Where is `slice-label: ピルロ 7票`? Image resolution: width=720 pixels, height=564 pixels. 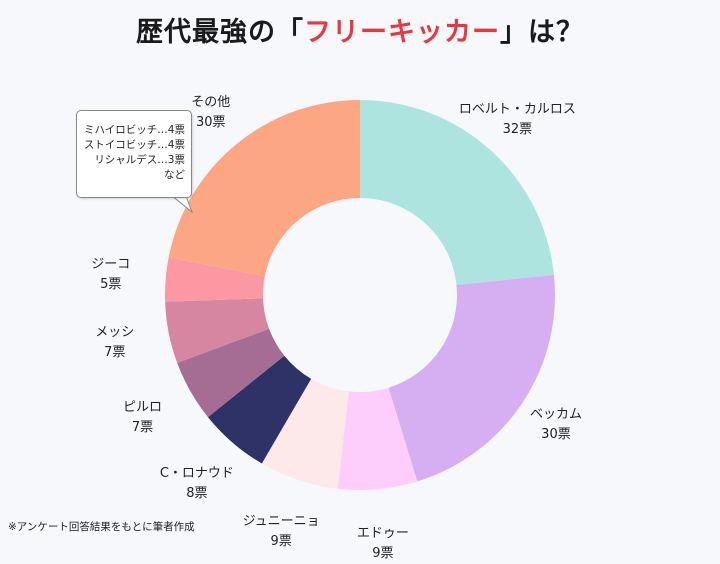 slice-label: ピルロ 7票 is located at coordinates (142, 418).